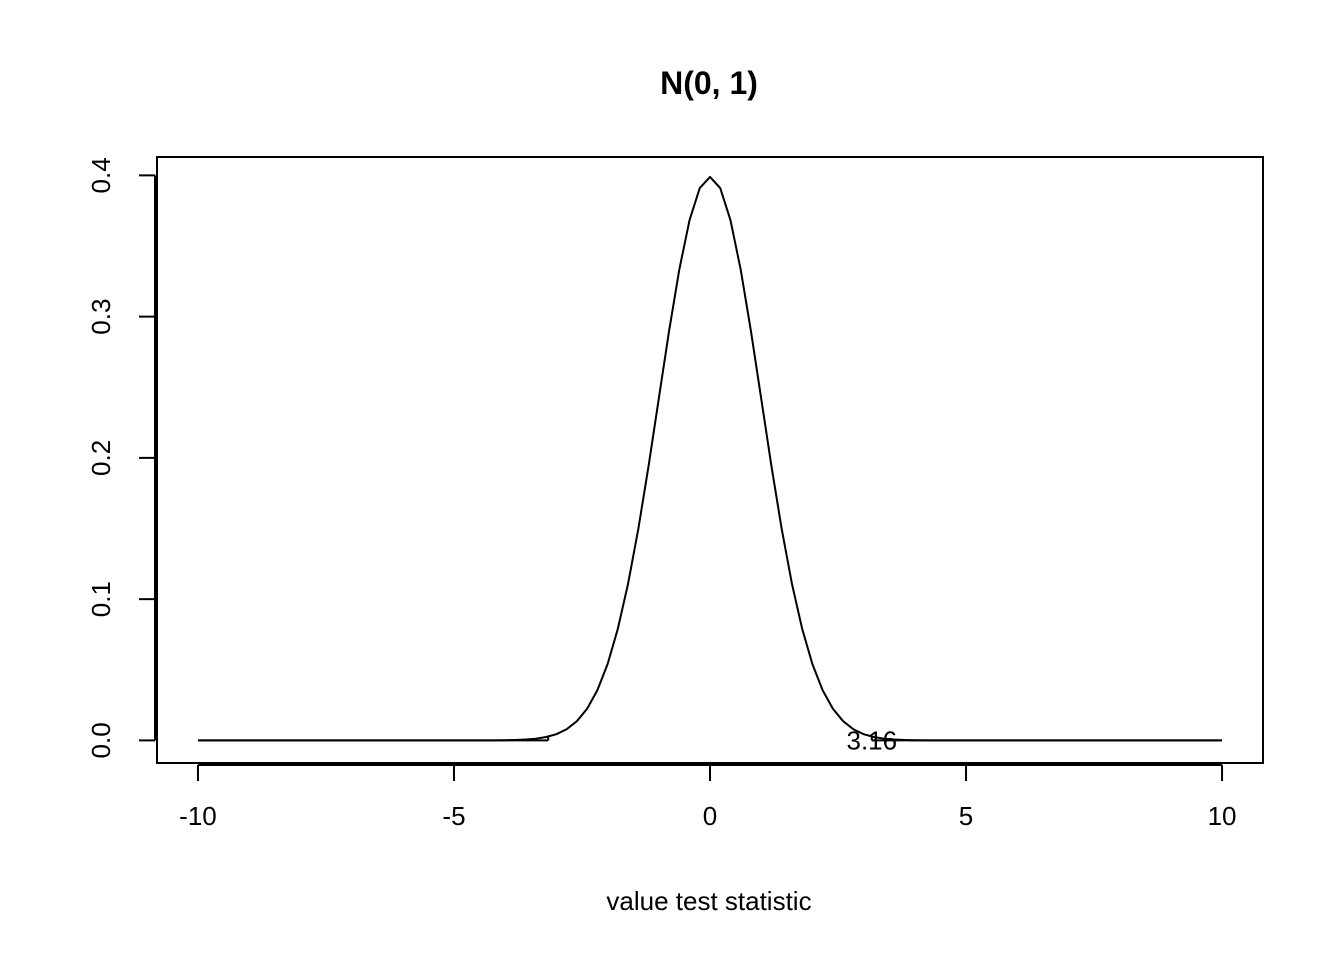 The width and height of the screenshot is (1344, 960). I want to click on x-tick-label: -5, so click(453, 816).